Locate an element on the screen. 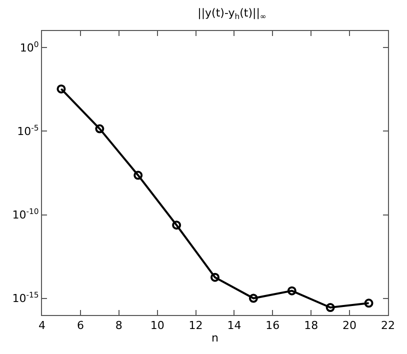 This screenshot has width=407, height=354. x-axis-title: n is located at coordinates (215, 337).